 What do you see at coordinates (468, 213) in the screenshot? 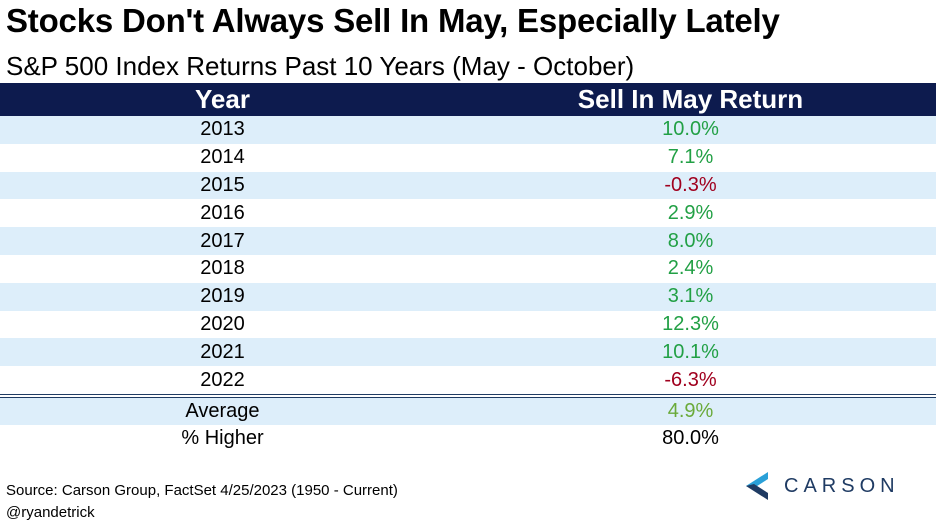
I see `table-row: 2016 2.9%` at bounding box center [468, 213].